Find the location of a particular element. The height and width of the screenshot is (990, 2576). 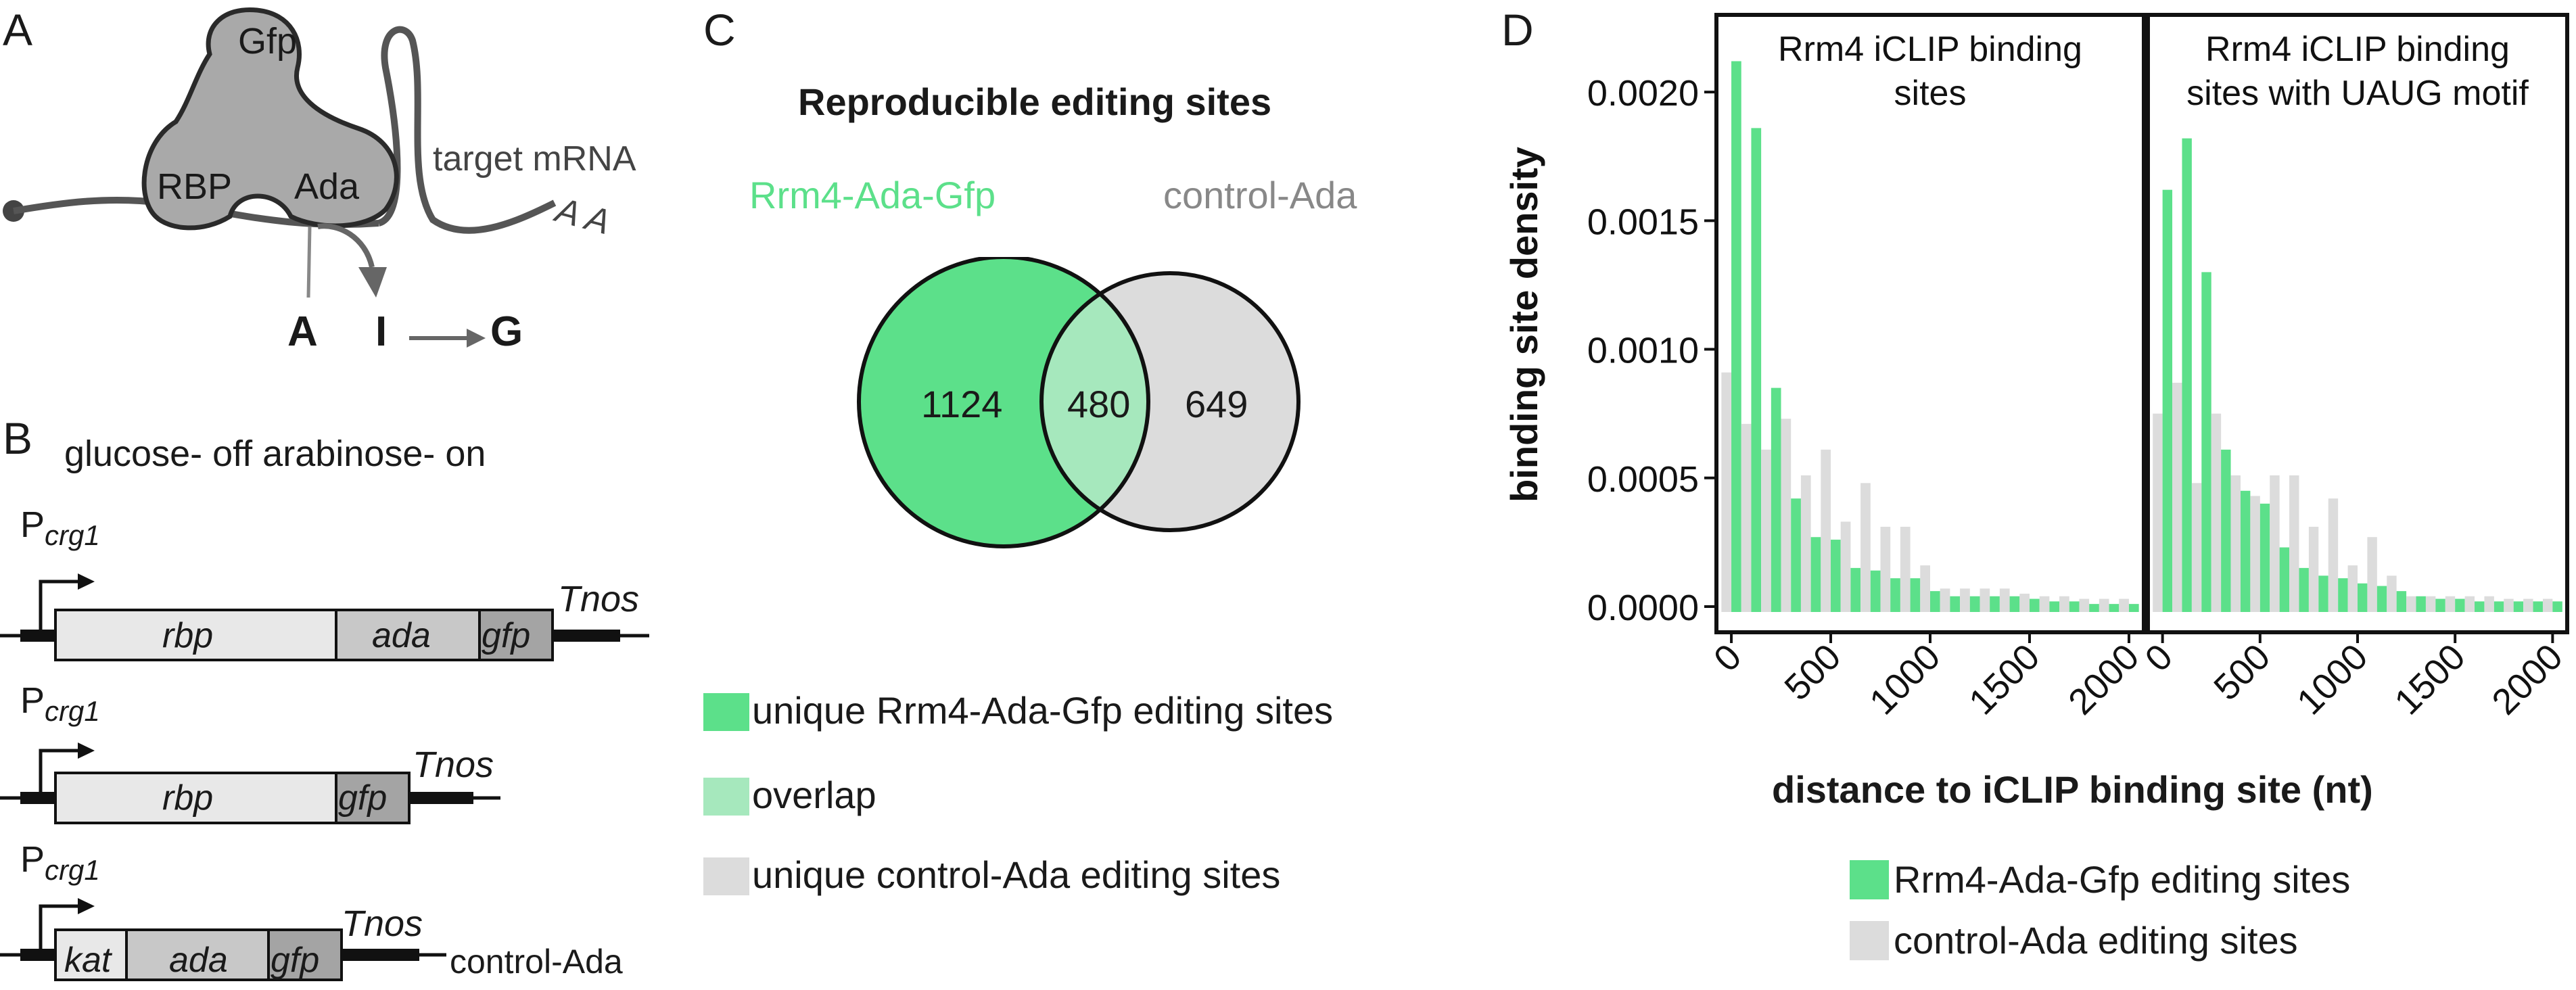

construct-1-diagram is located at coordinates (324, 617).